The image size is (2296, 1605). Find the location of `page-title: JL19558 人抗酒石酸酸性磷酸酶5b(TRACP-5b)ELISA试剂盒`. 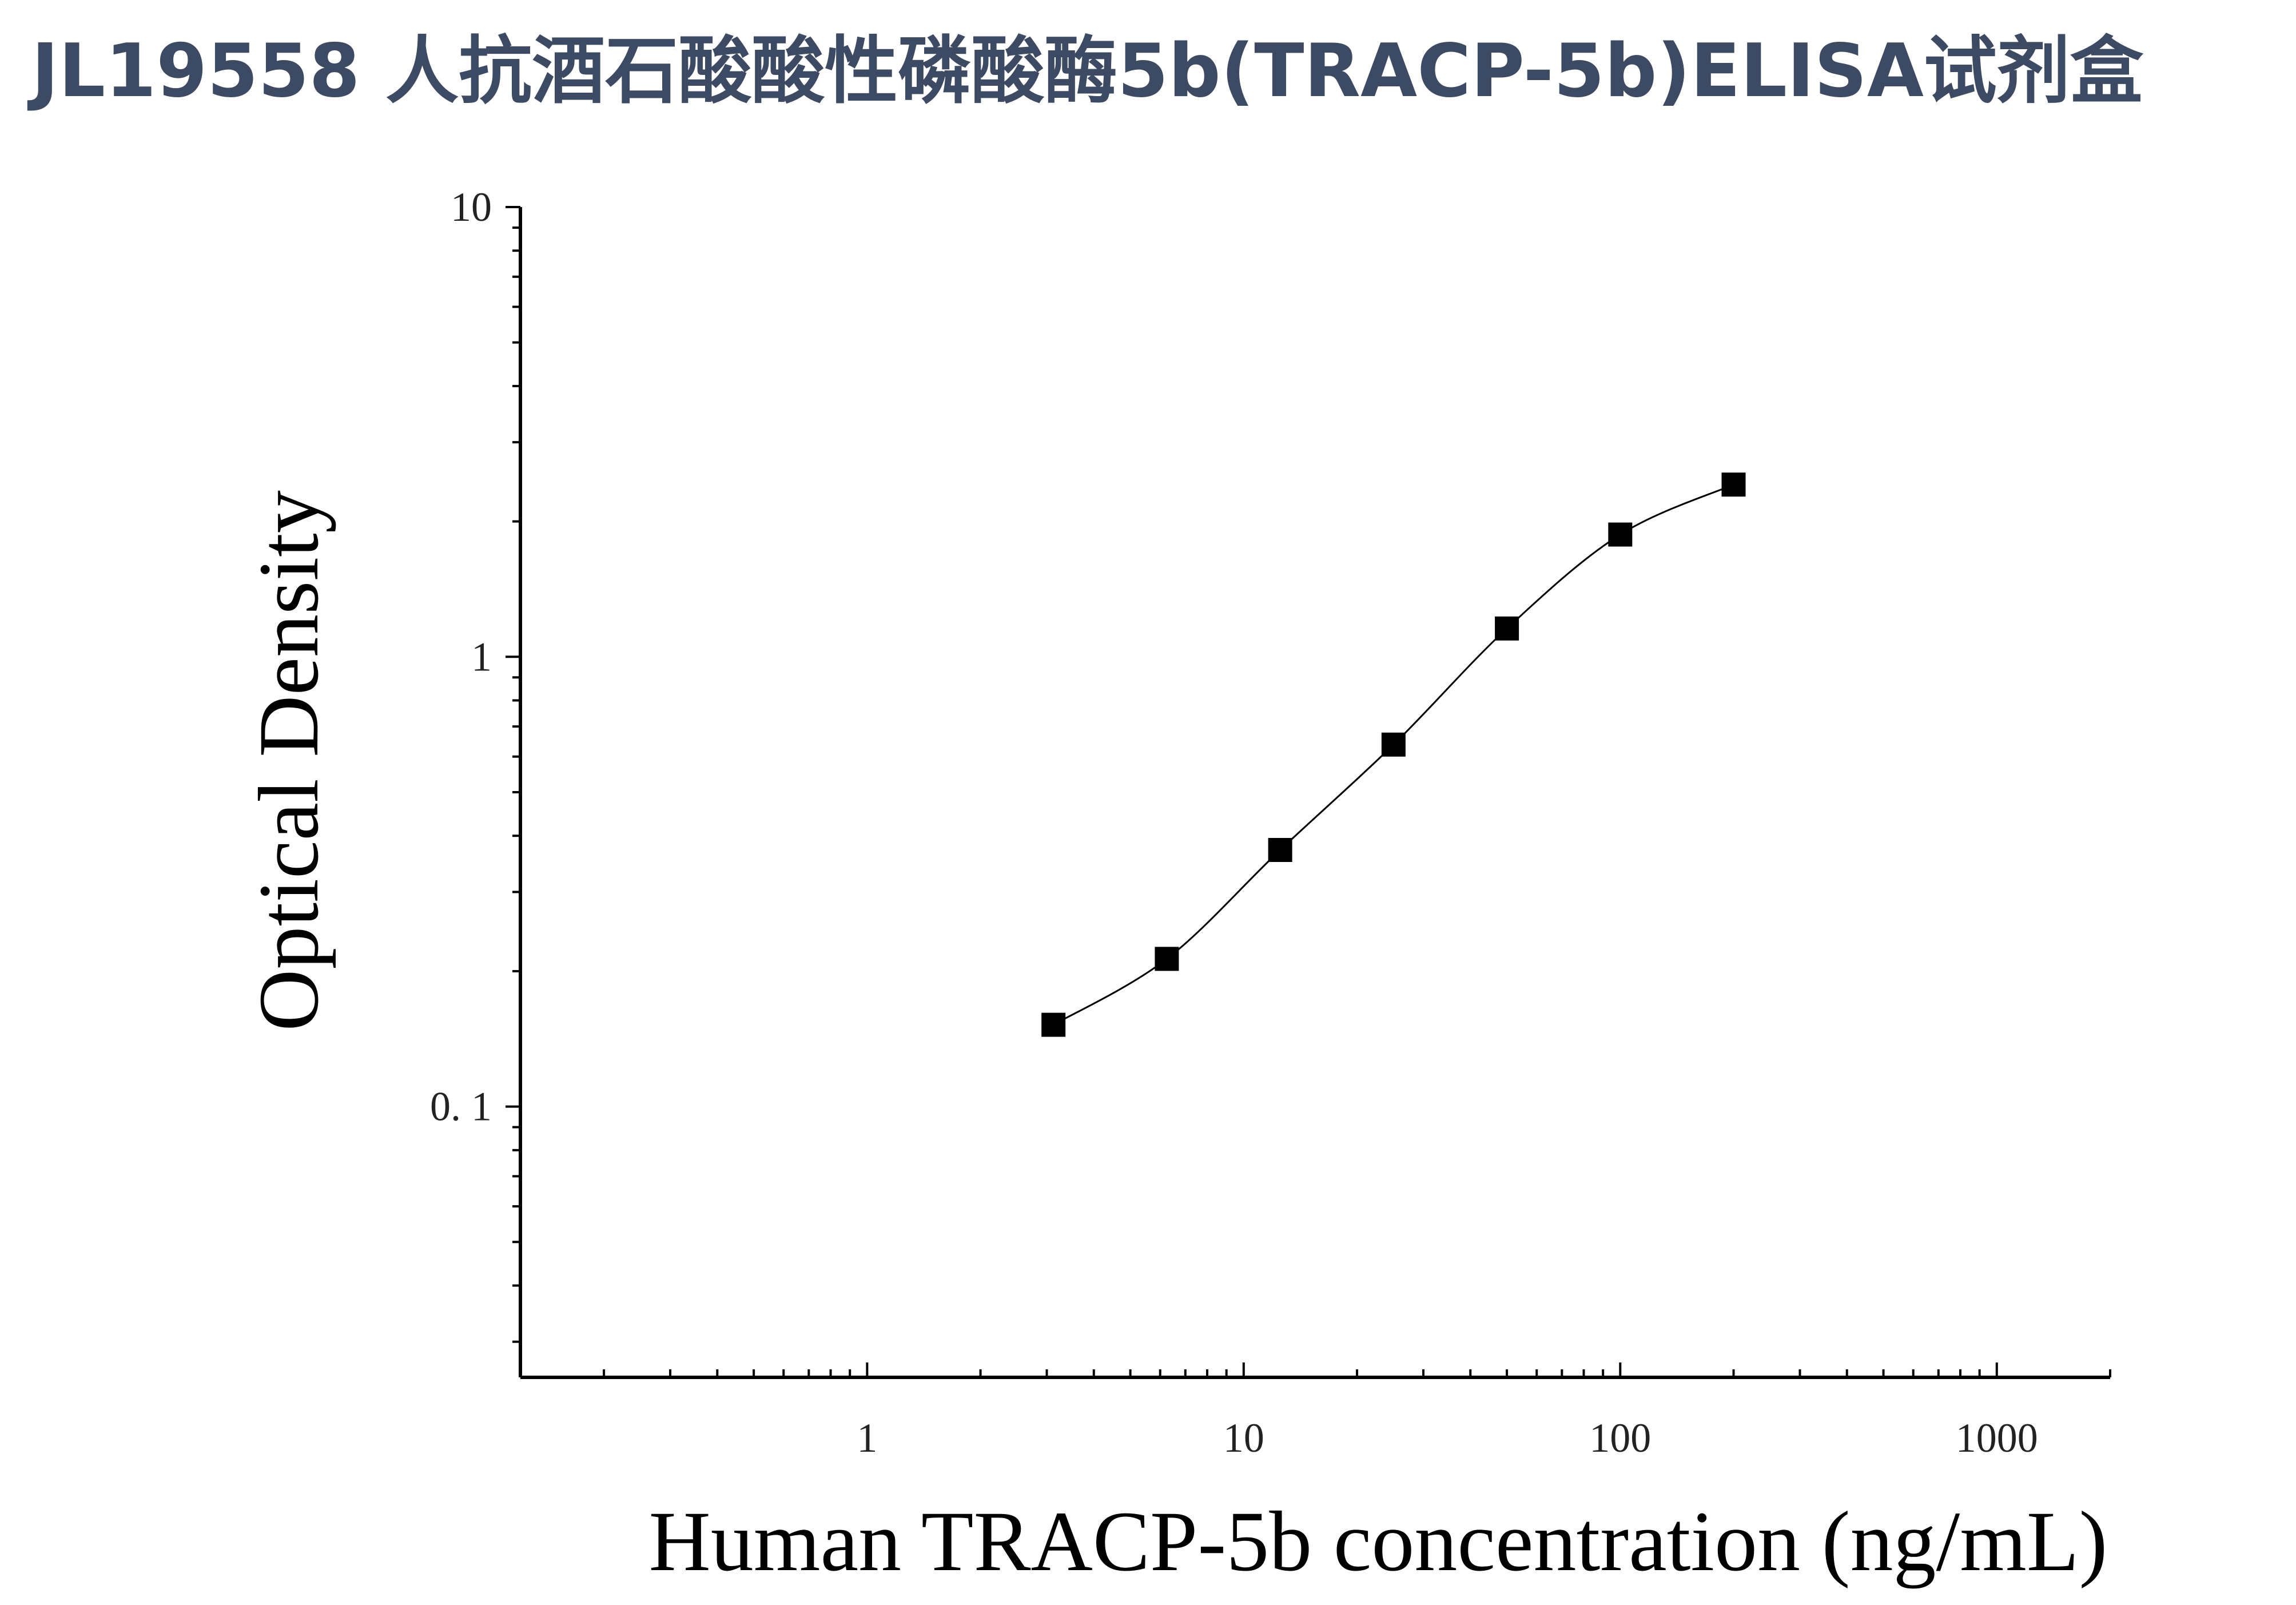

page-title: JL19558 人抗酒石酸酸性磷酸酶5b(TRACP-5b)ELISA试剂盒 is located at coordinates (1087, 71).